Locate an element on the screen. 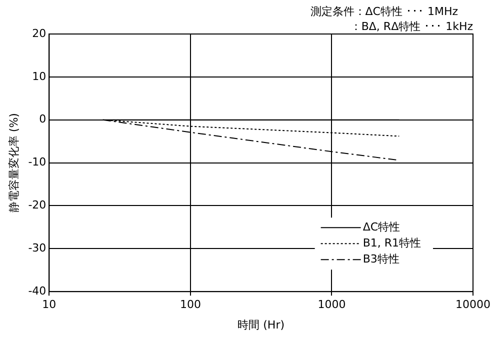  text: 測定条件：ΔC特性 ･･･ 1MHz is located at coordinates (384, 11).